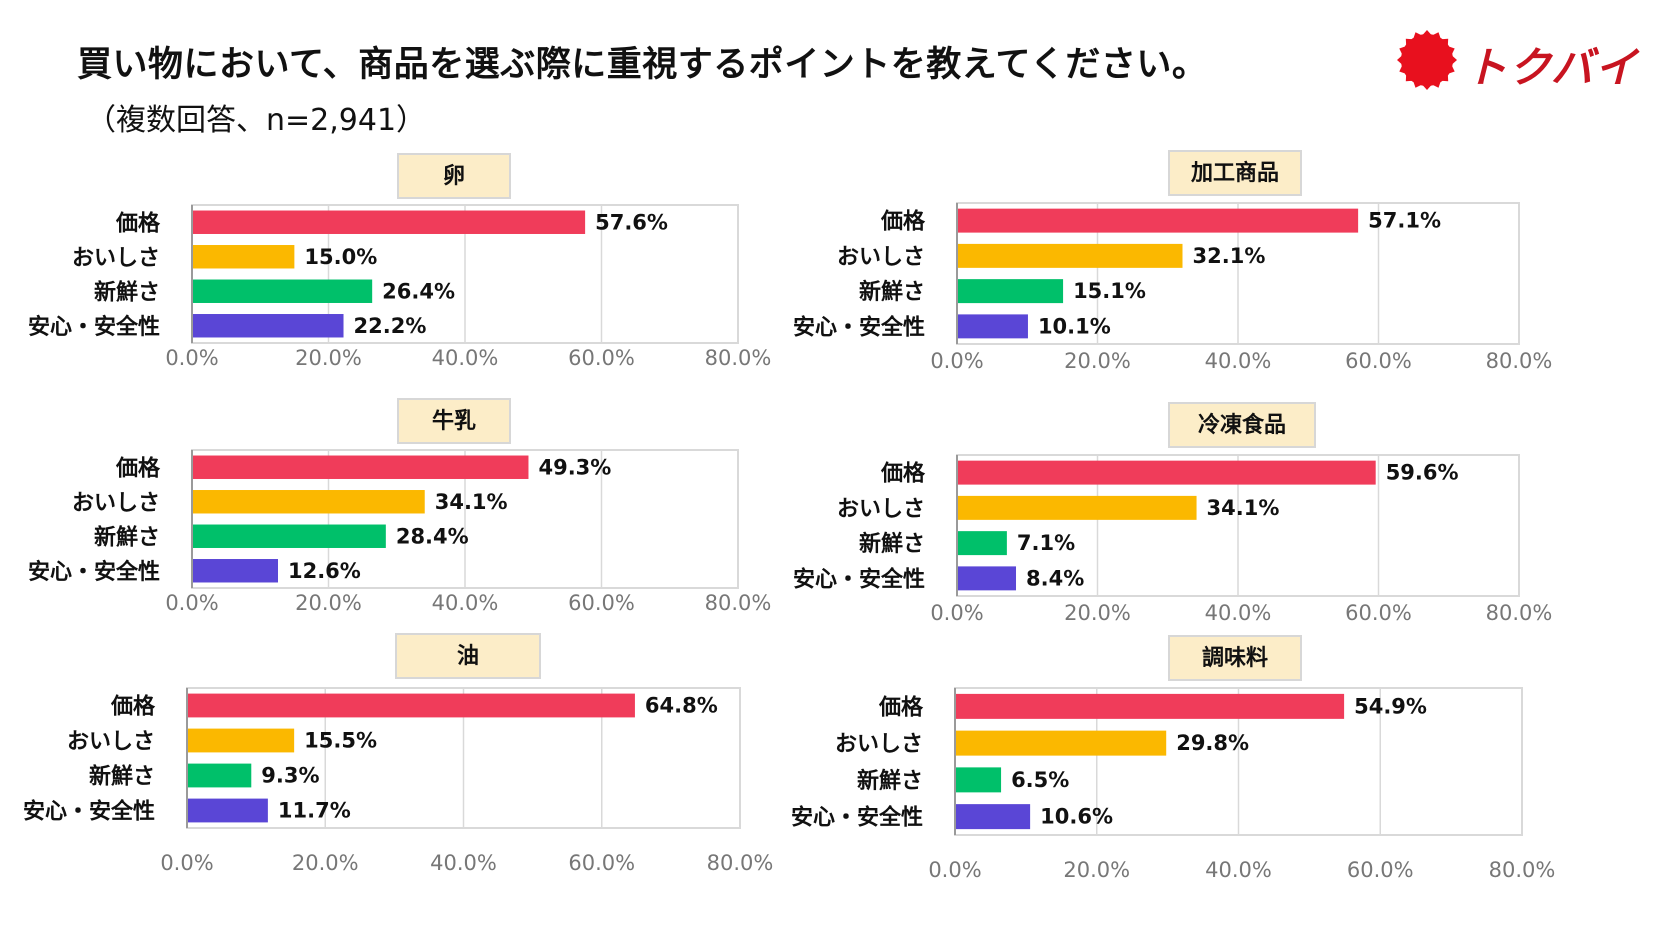 The width and height of the screenshot is (1665, 931). What do you see at coordinates (454, 421) in the screenshot?
I see `chart-title: 牛乳` at bounding box center [454, 421].